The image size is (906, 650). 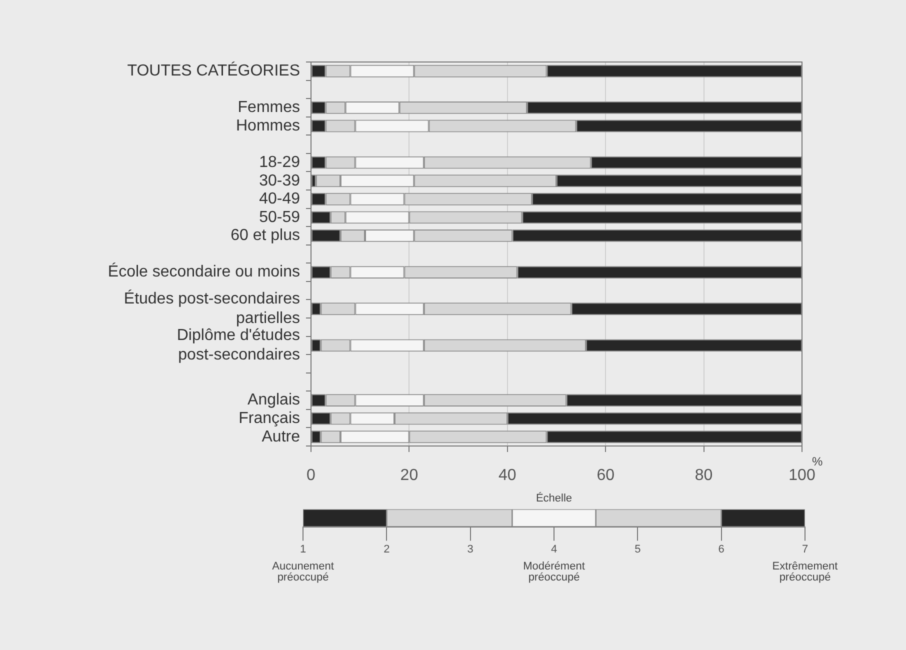 What do you see at coordinates (213, 71) in the screenshot?
I see `y-tick-label: TOUTES CATÉGORIES` at bounding box center [213, 71].